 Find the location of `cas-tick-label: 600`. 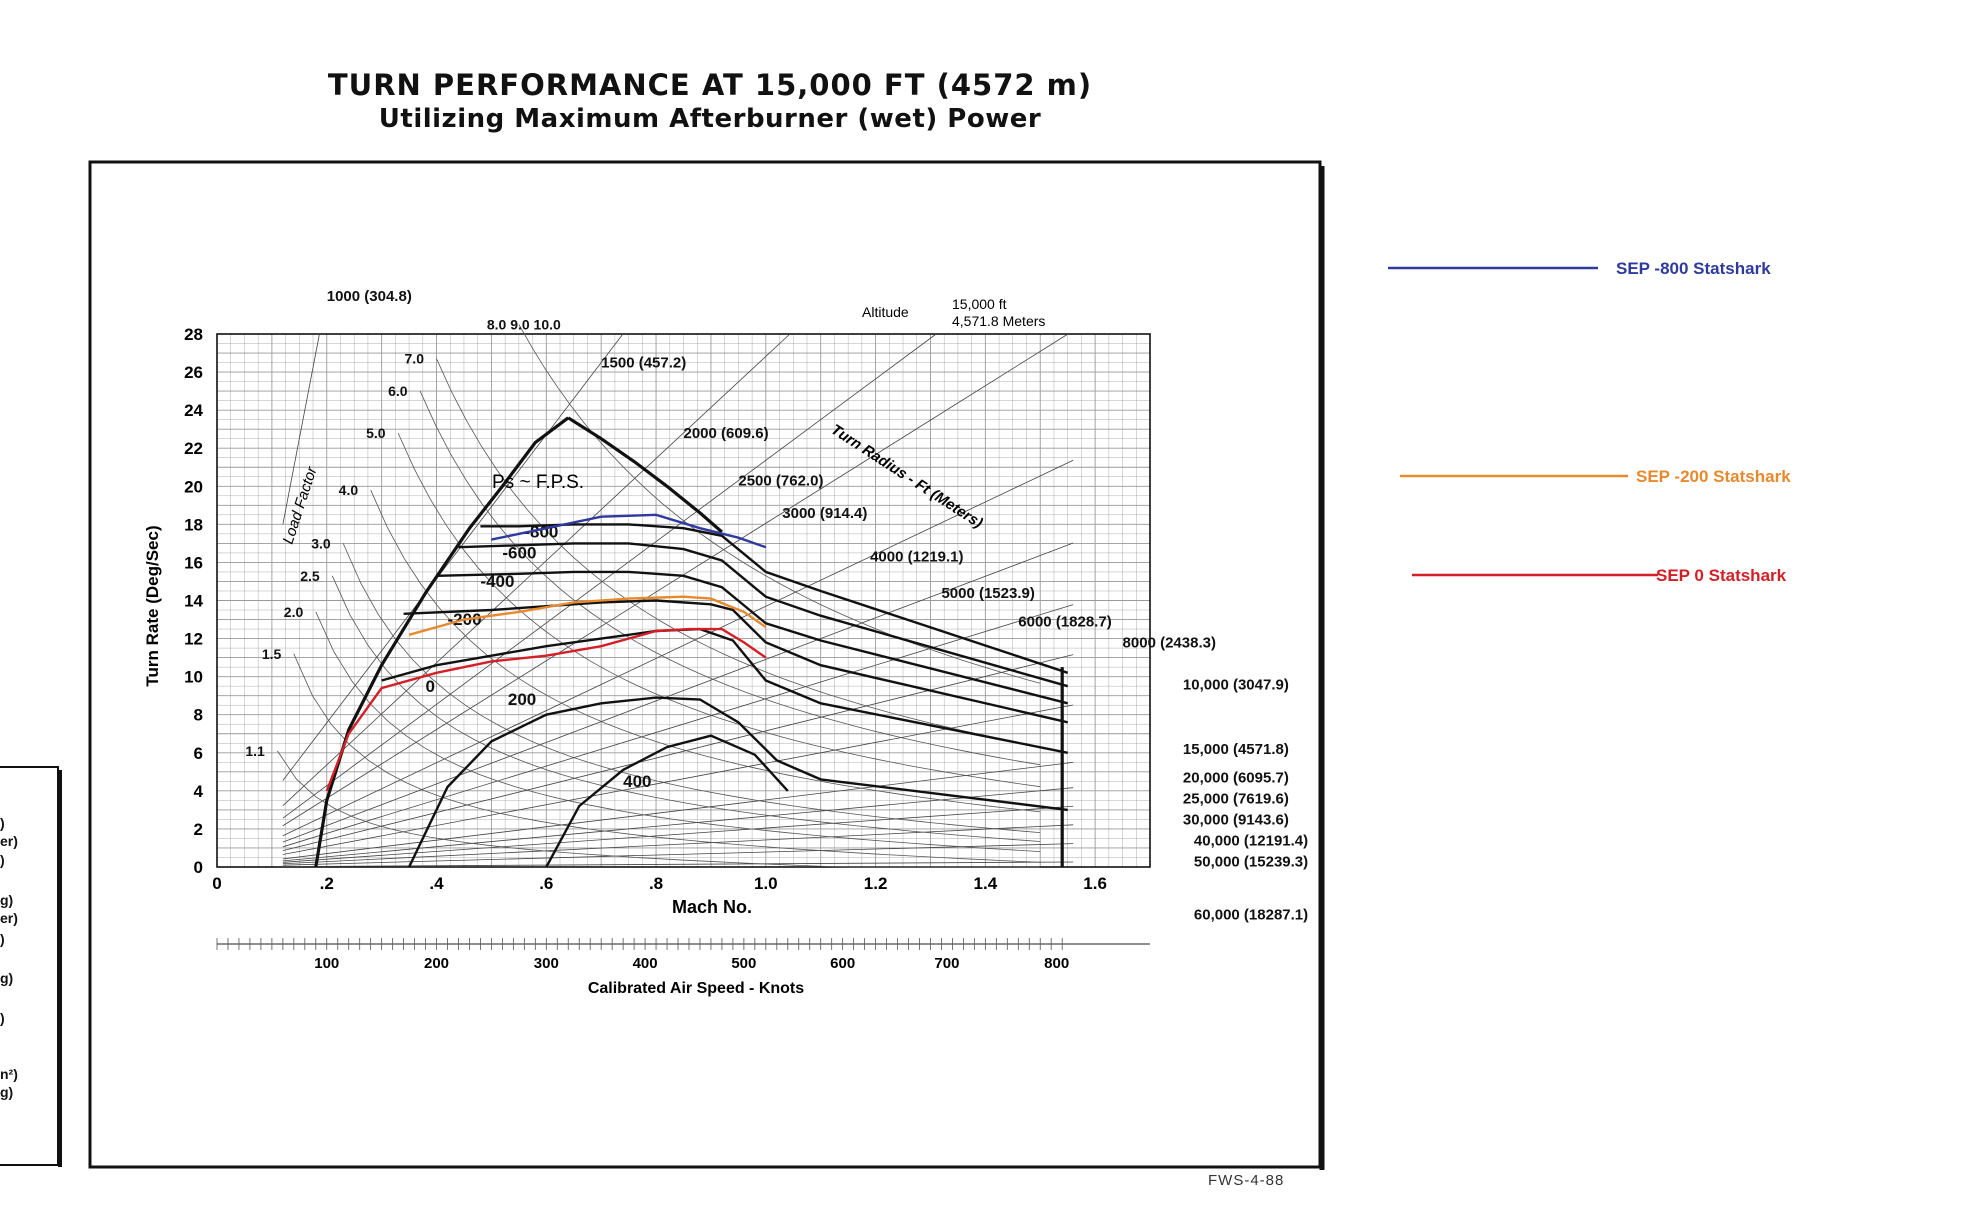

cas-tick-label: 600 is located at coordinates (842, 963).